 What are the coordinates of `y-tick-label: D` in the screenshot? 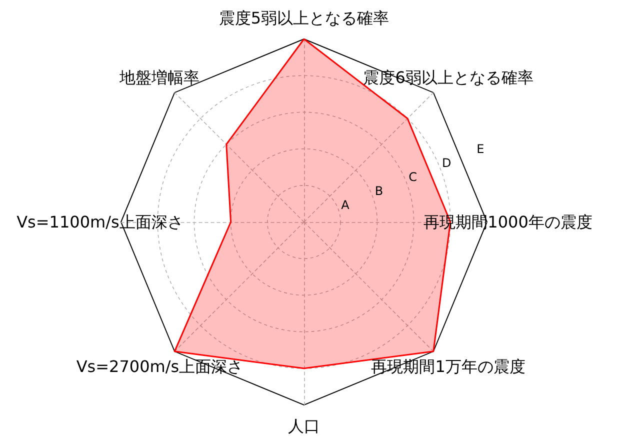 It's located at (447, 163).